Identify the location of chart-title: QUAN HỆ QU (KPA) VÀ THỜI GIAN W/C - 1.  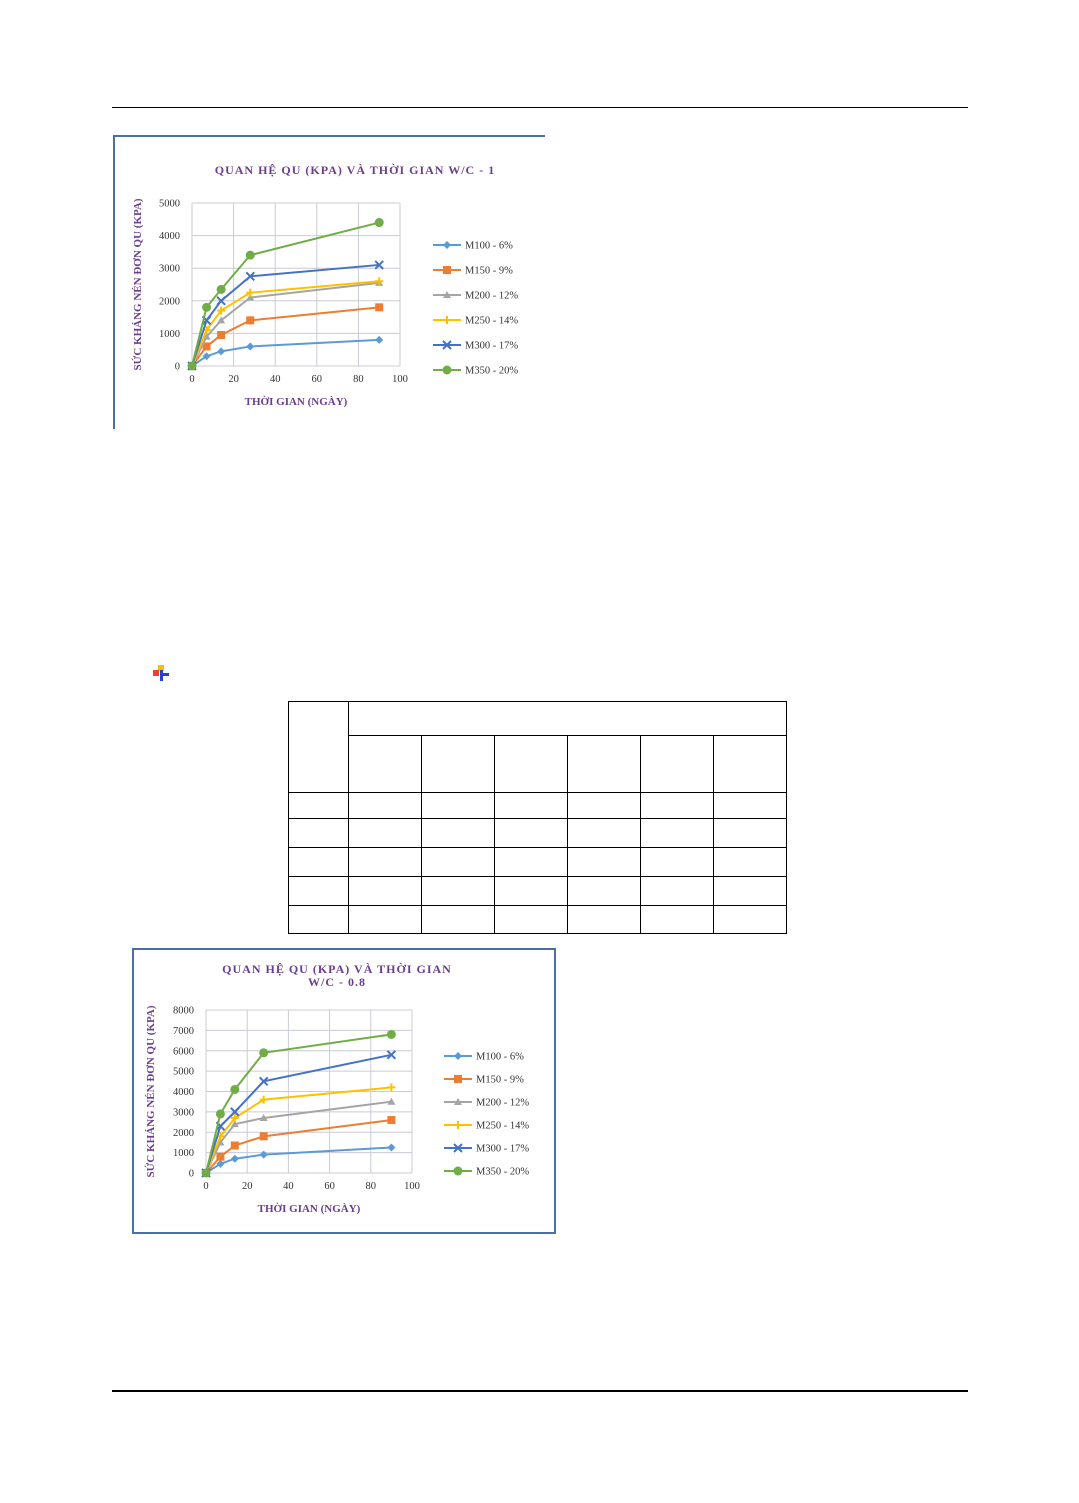
(355, 170).